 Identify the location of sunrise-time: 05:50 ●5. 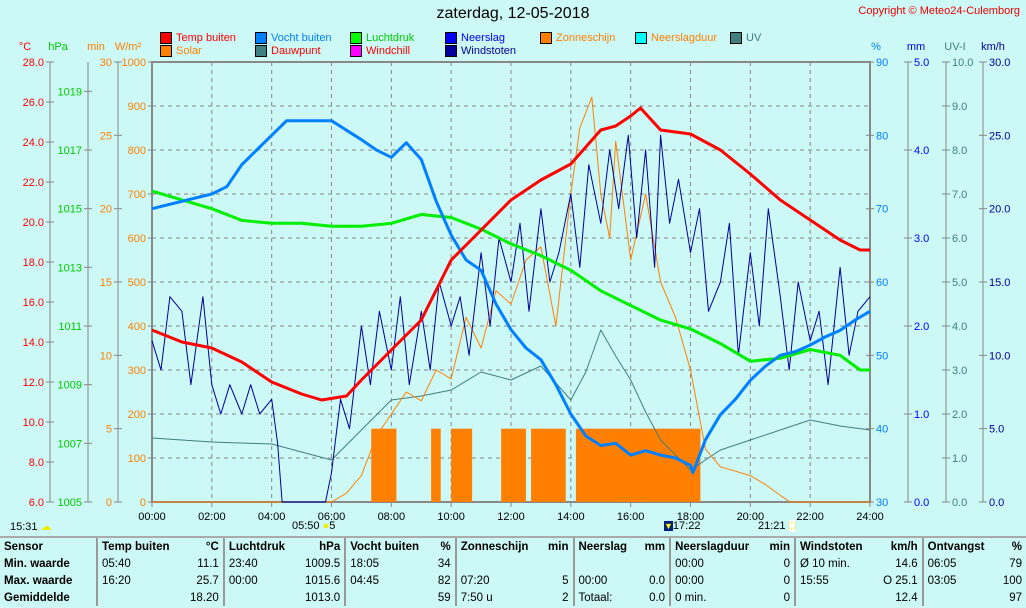
(313, 526).